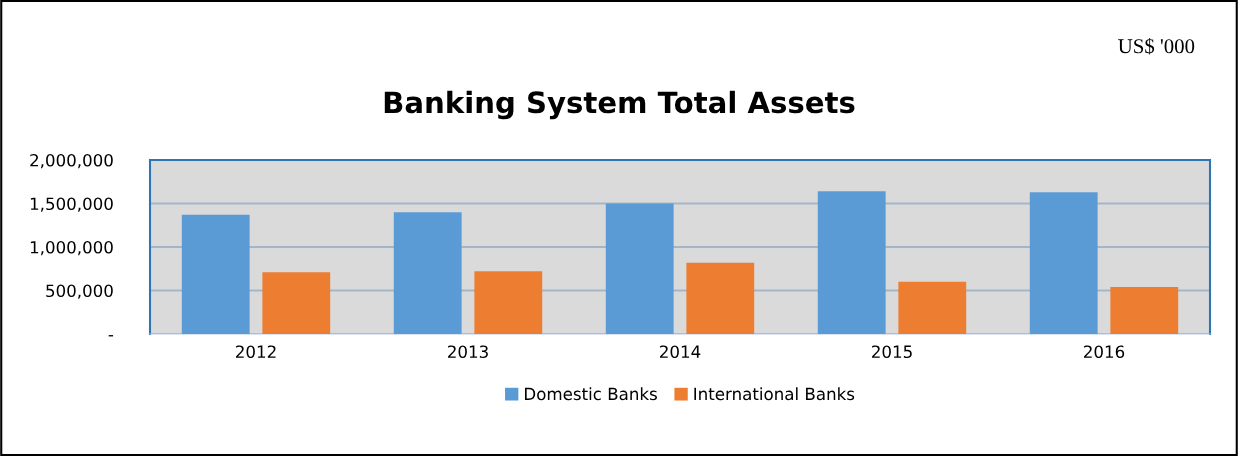 The width and height of the screenshot is (1238, 456). I want to click on y-tick-label: 500,000, so click(79, 291).